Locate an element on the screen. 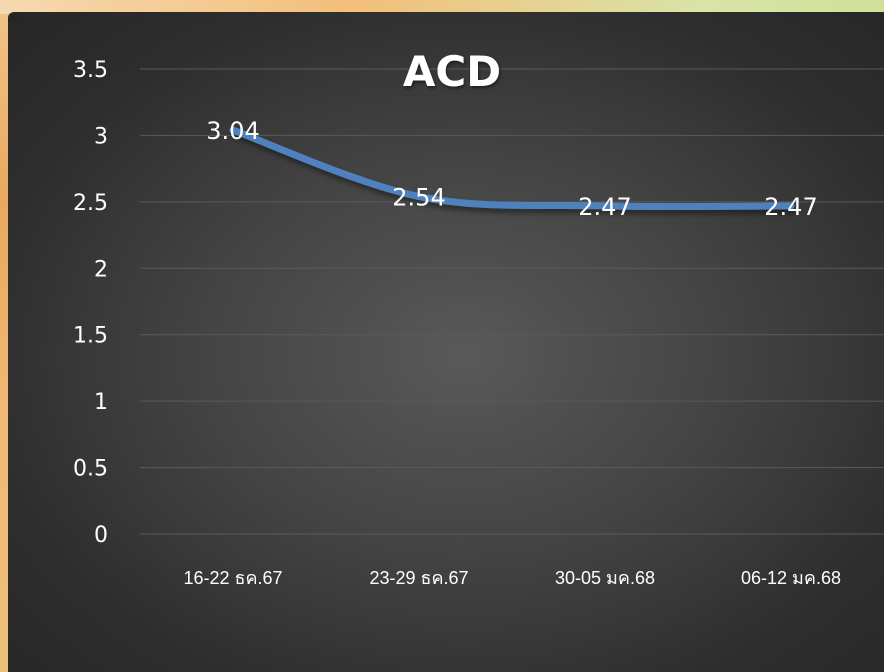 The height and width of the screenshot is (672, 884). x-tick-label: 06-12 มค.68 is located at coordinates (791, 578).